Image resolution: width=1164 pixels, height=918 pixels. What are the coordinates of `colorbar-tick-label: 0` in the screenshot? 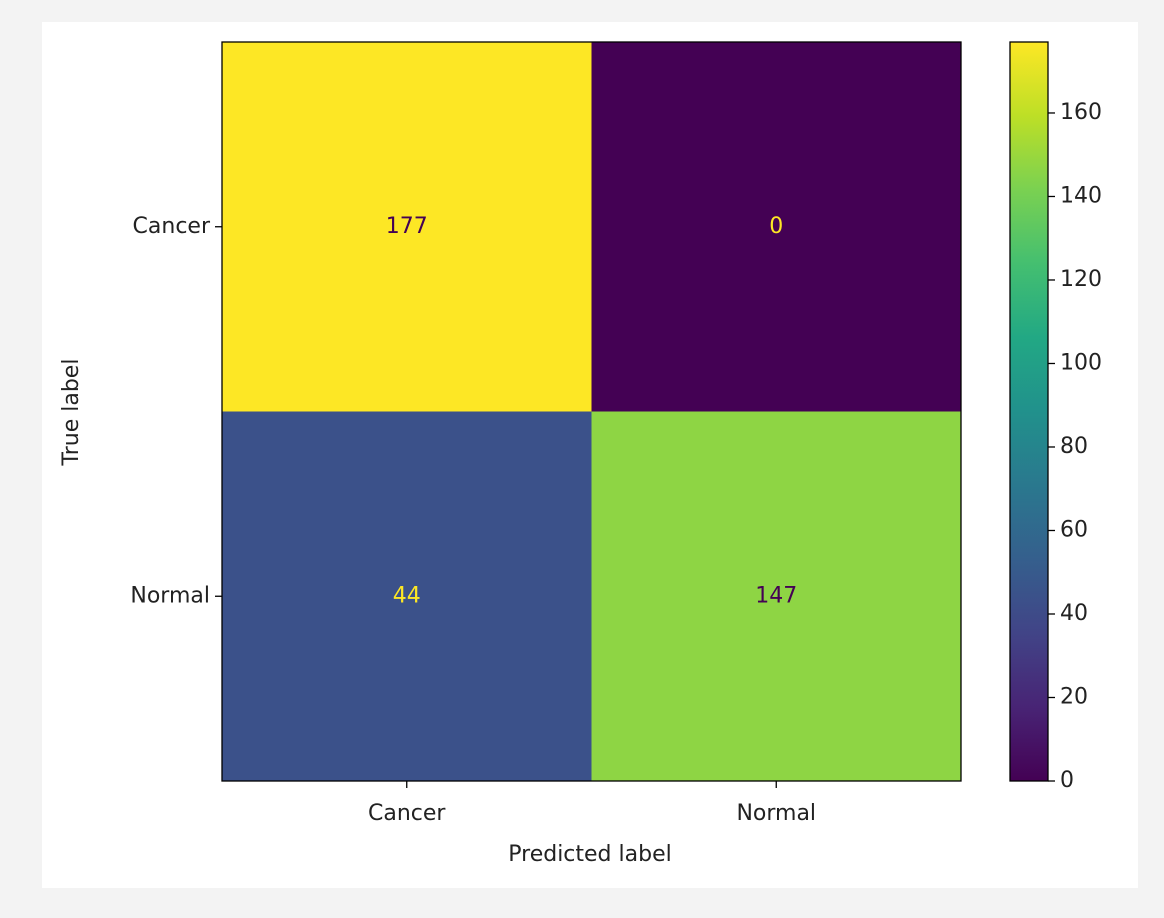 It's located at (1067, 780).